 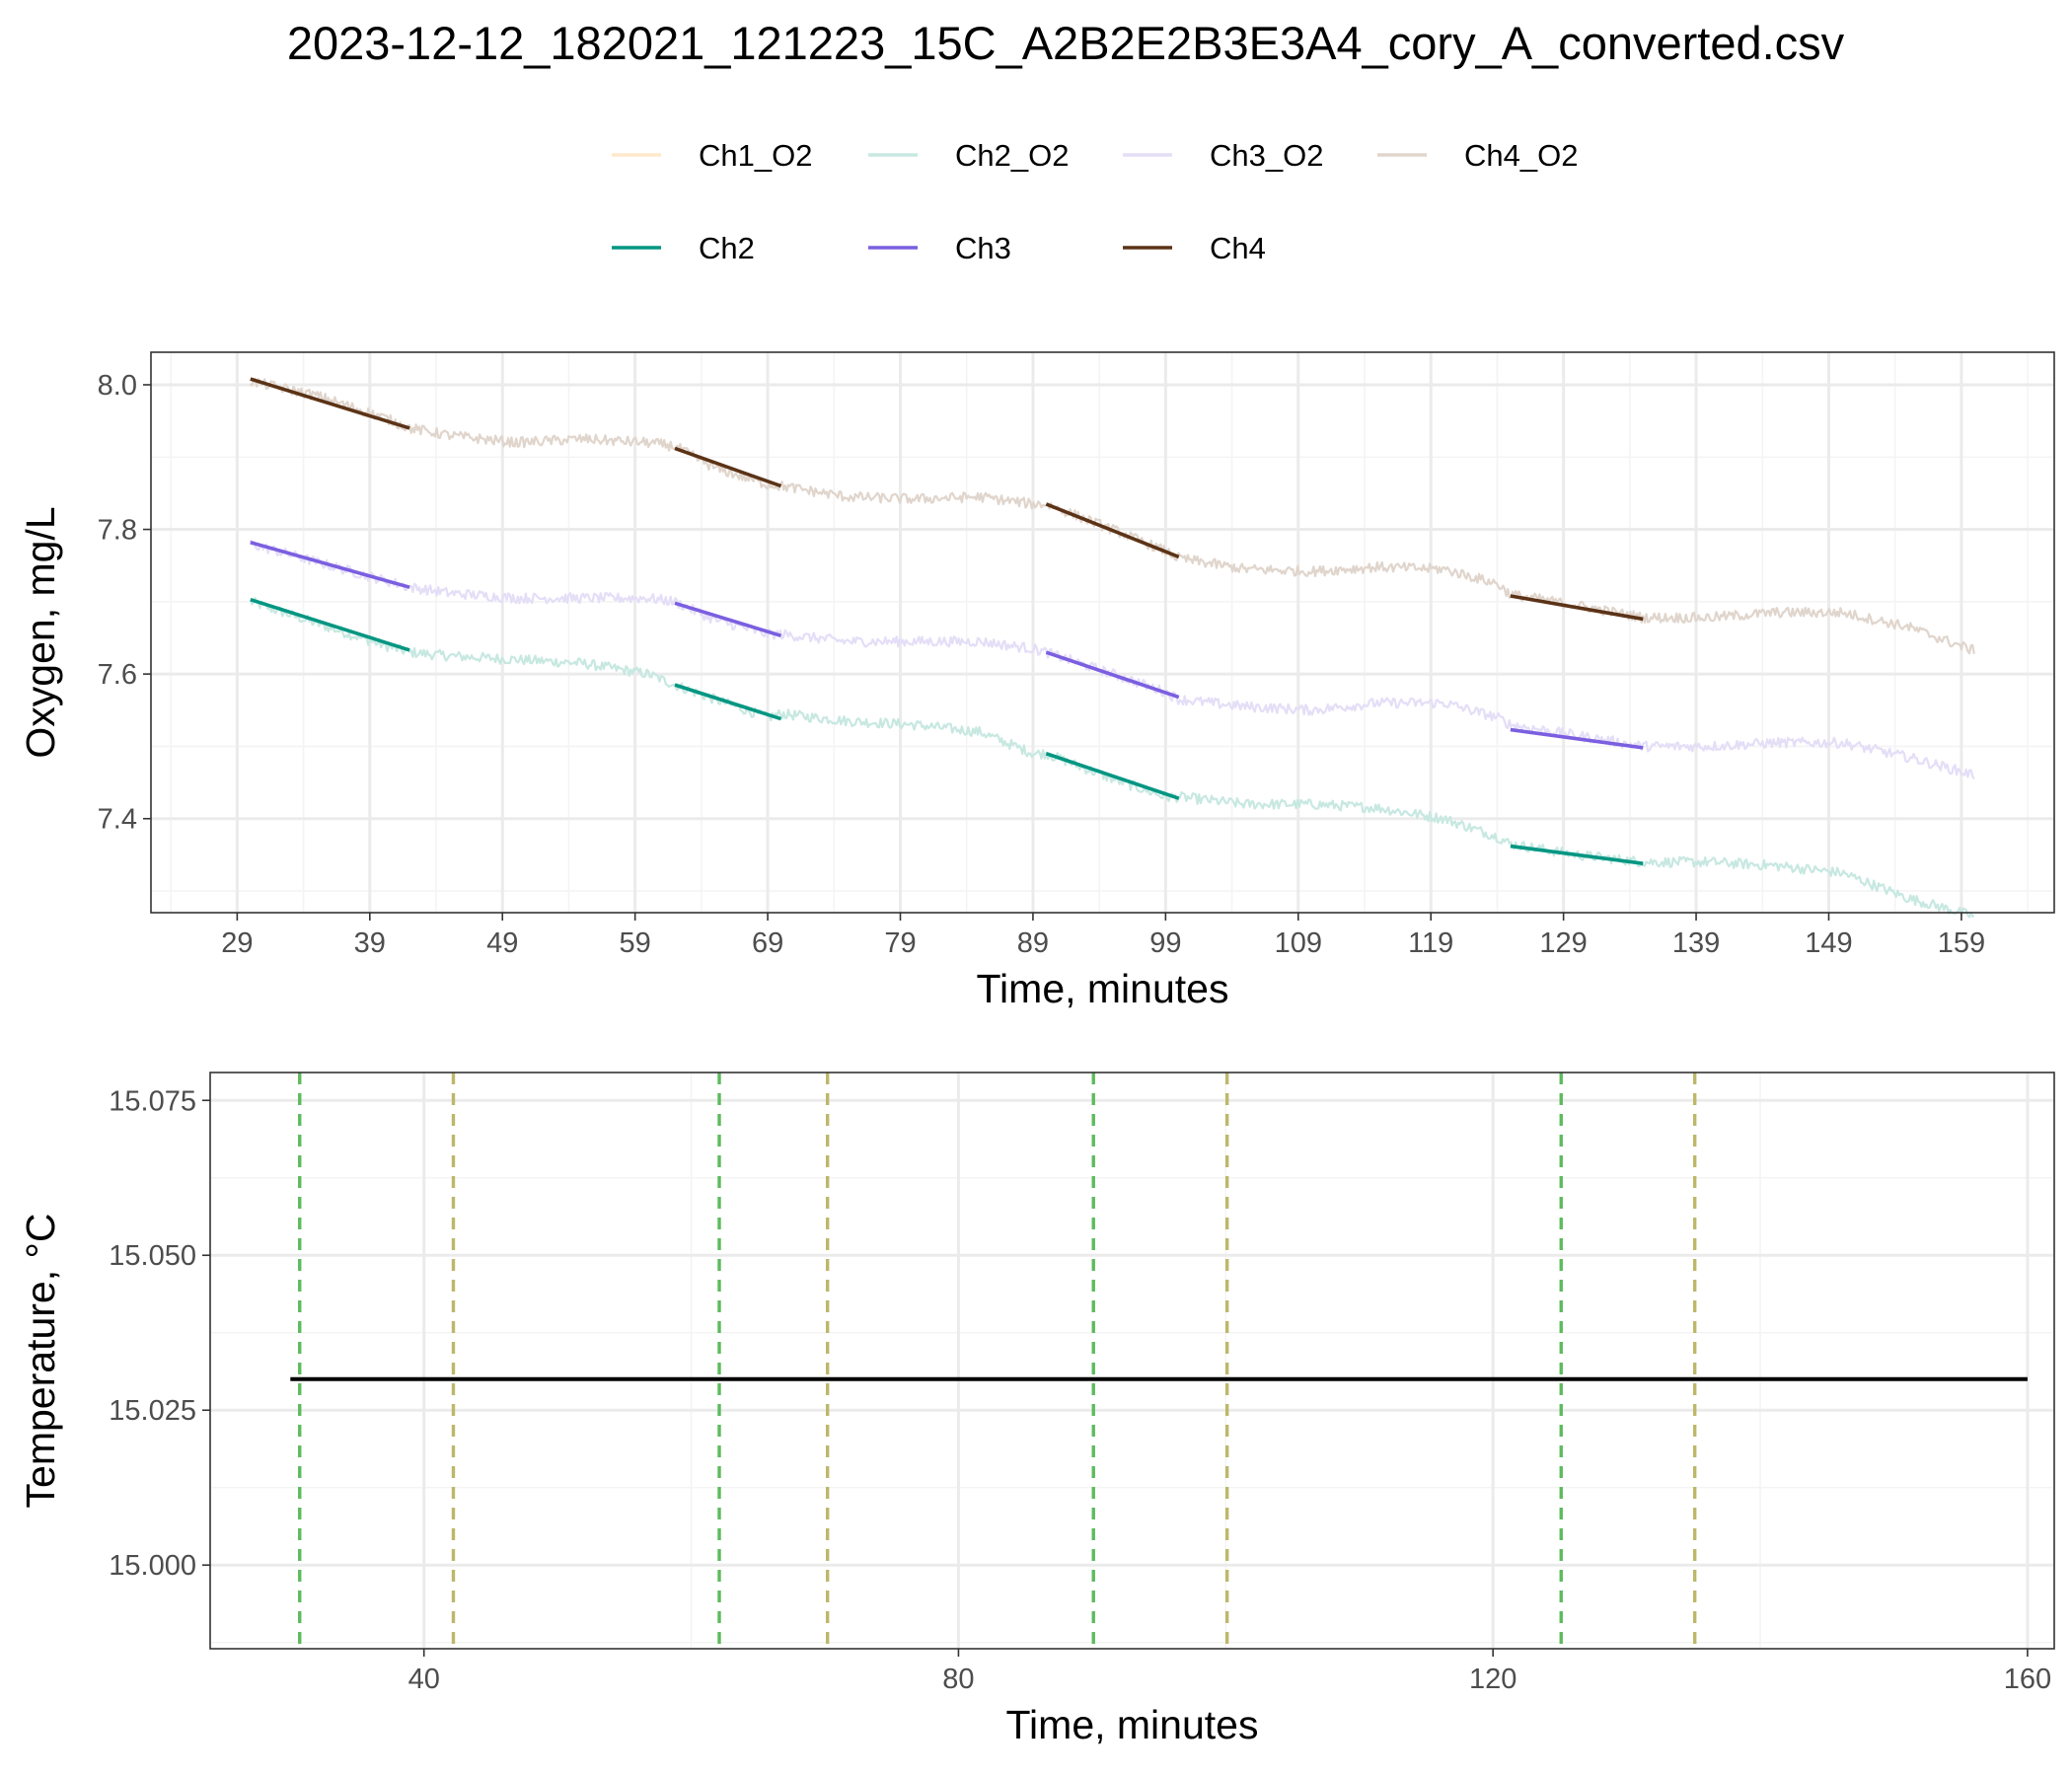 I want to click on legend-label: Ch4_O2, so click(x=1521, y=155).